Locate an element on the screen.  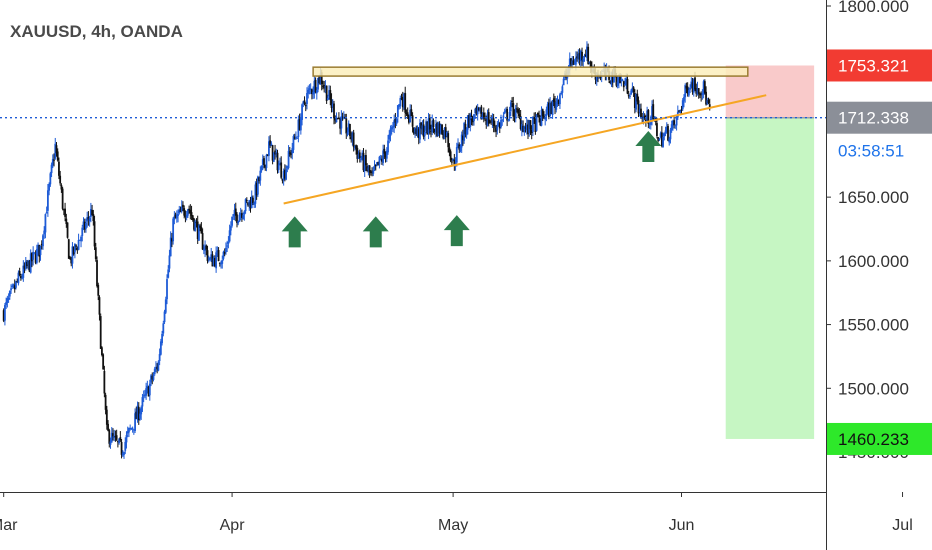
x-tick-label: Mar is located at coordinates (9, 525).